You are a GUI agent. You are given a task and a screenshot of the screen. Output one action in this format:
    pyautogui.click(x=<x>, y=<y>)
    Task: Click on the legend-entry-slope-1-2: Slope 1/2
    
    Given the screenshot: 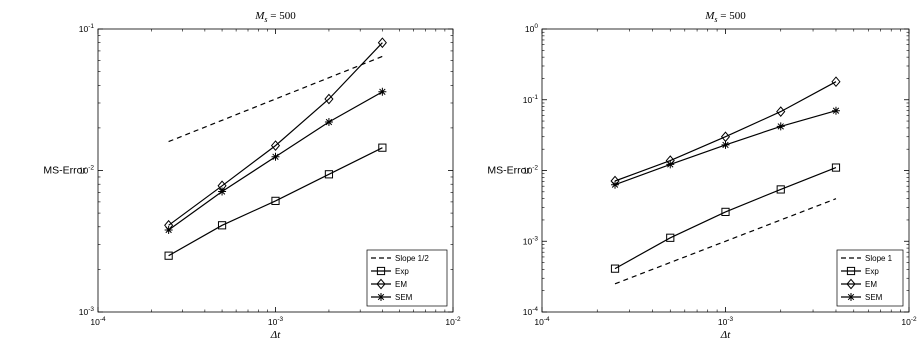 What is the action you would take?
    pyautogui.click(x=400, y=258)
    